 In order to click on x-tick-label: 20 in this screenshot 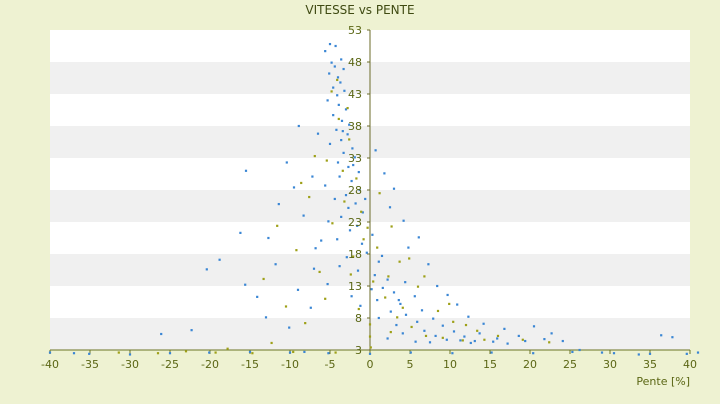, I will do `click(530, 364)`.